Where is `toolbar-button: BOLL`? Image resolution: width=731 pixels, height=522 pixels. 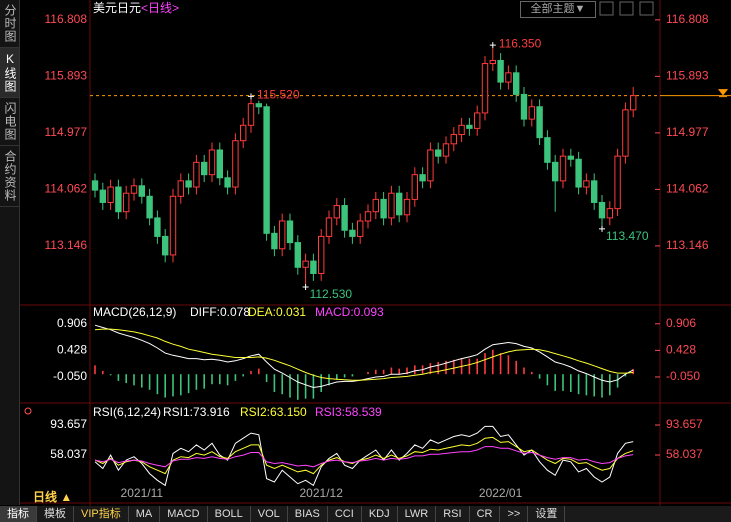 toolbar-button: BOLL is located at coordinates (229, 514).